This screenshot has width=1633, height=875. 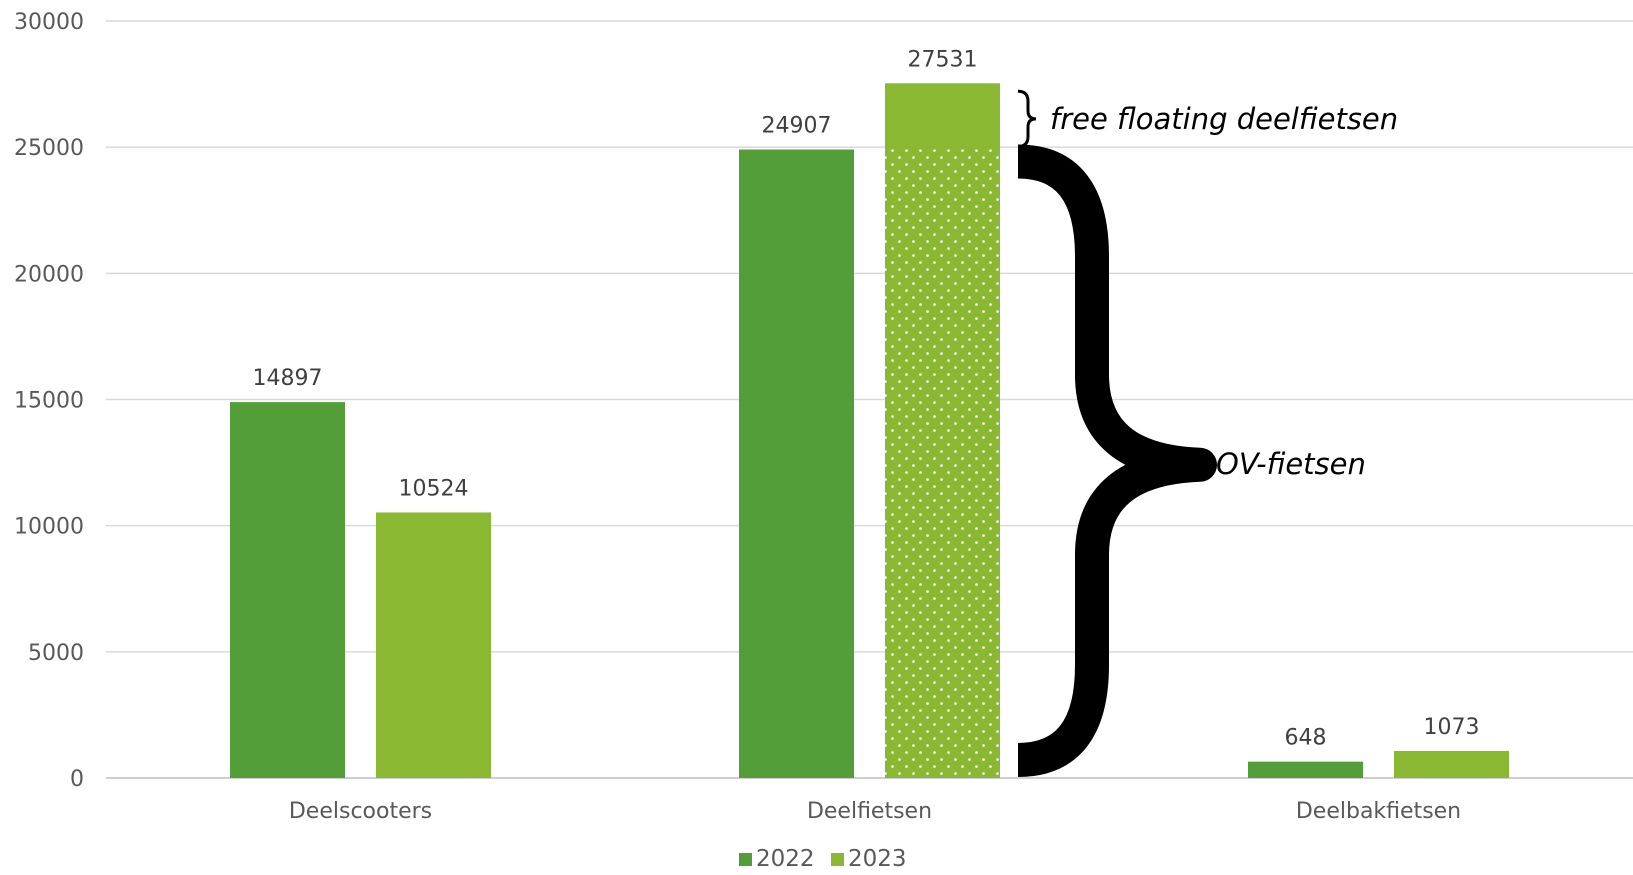 What do you see at coordinates (823, 859) in the screenshot?
I see `legend: 2022 2023` at bounding box center [823, 859].